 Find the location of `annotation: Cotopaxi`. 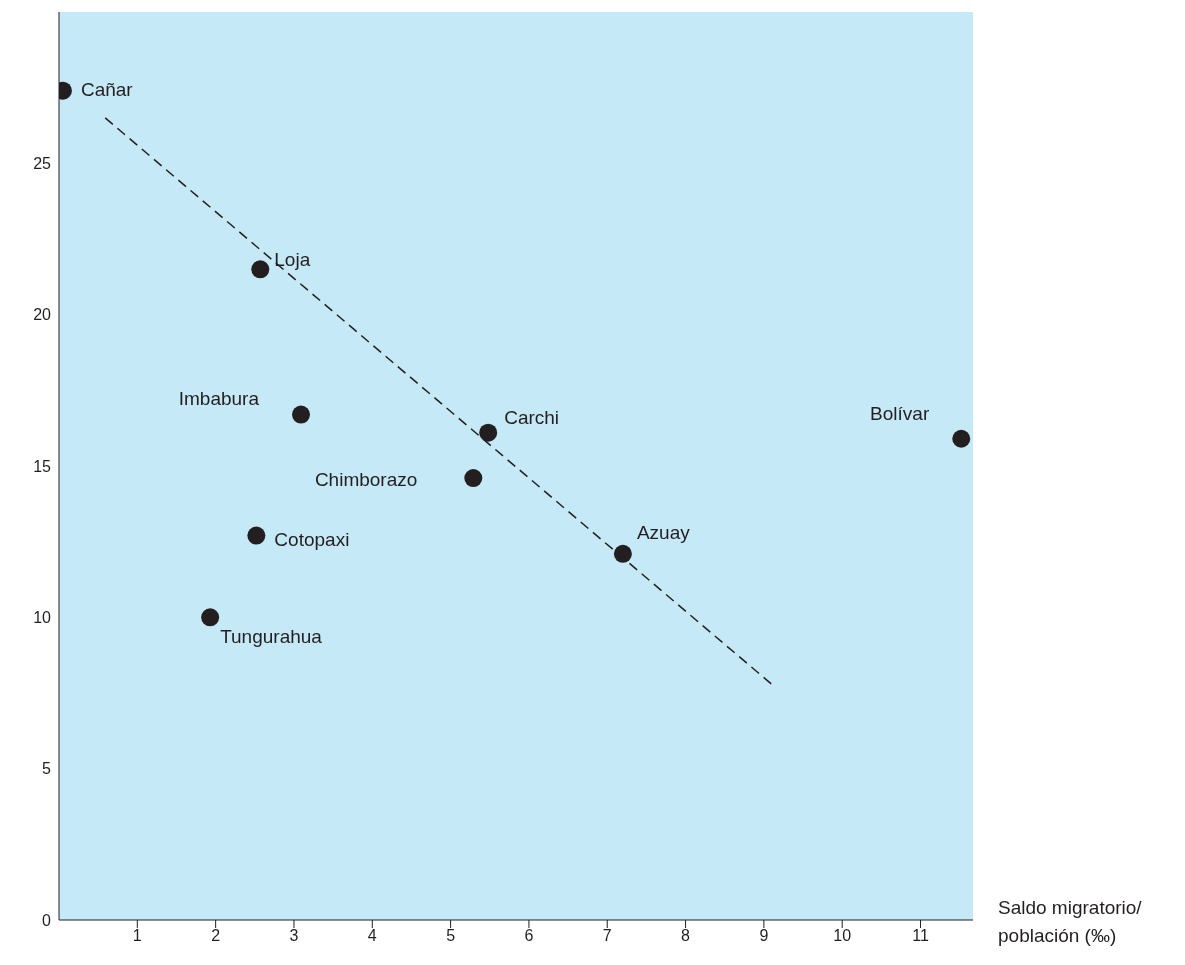

annotation: Cotopaxi is located at coordinates (312, 539).